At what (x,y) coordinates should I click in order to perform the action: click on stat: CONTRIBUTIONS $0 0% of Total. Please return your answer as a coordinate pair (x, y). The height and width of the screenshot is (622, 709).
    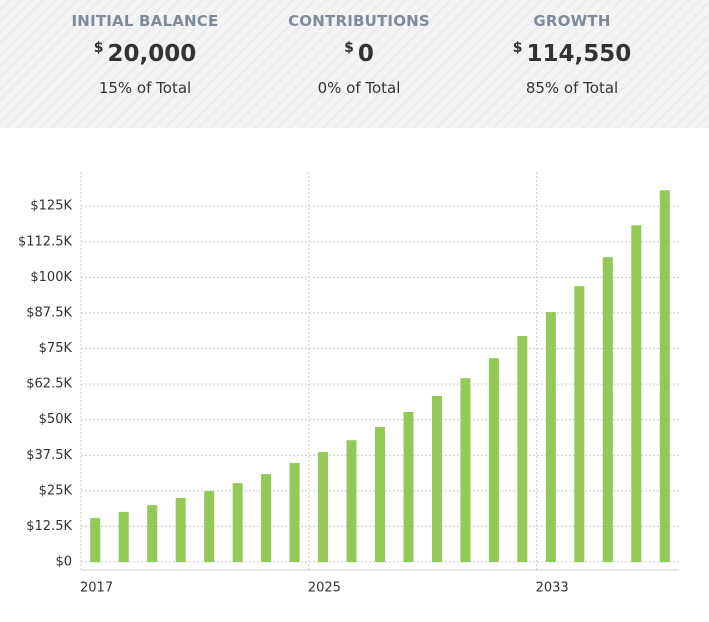
    Looking at the image, I should click on (359, 54).